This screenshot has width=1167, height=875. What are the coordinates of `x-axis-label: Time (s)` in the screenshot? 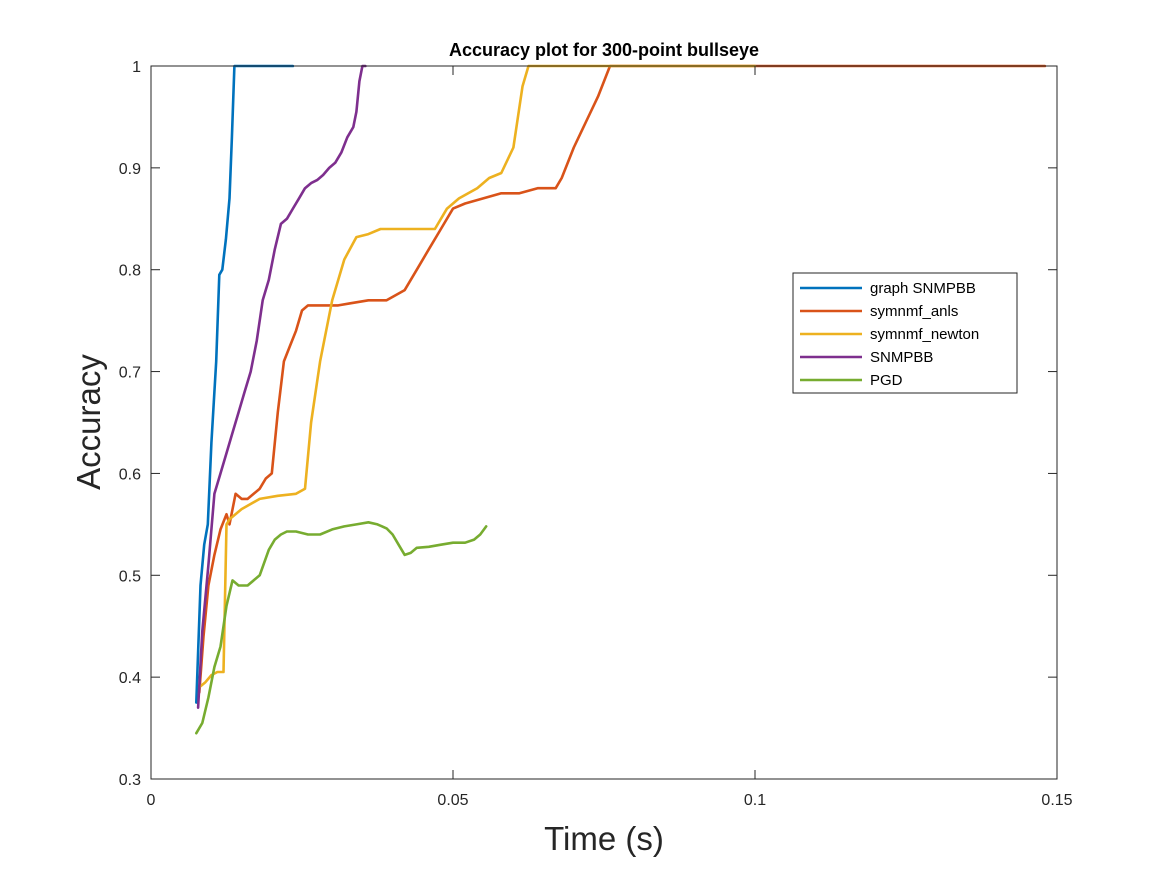 It's located at (604, 838).